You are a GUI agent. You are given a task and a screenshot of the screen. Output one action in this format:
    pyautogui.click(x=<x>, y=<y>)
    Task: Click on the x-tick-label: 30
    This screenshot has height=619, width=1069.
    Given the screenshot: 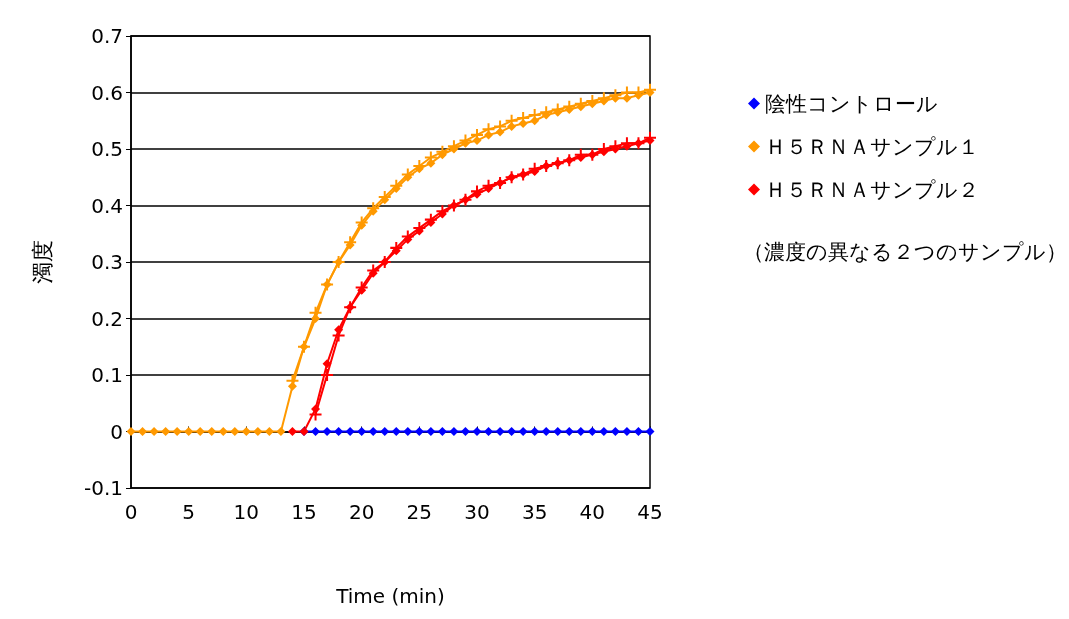 What is the action you would take?
    pyautogui.click(x=477, y=512)
    